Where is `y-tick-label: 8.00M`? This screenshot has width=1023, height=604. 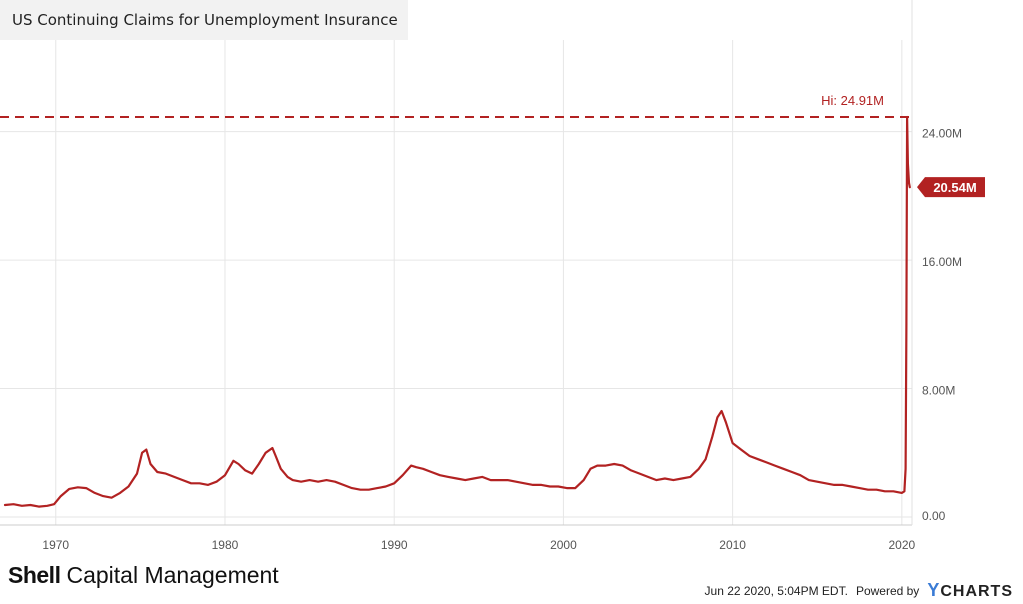
y-tick-label: 8.00M is located at coordinates (938, 391).